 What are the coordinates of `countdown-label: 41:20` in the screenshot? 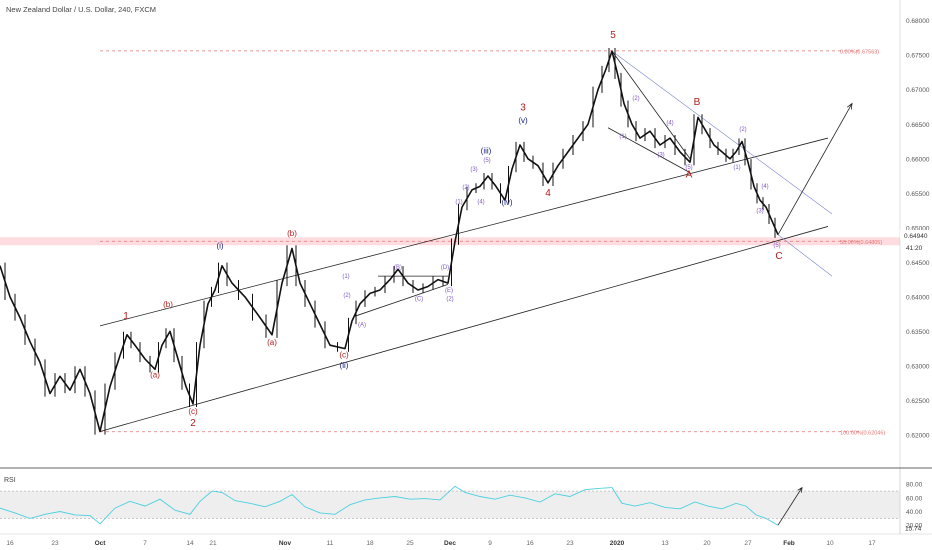 It's located at (914, 248).